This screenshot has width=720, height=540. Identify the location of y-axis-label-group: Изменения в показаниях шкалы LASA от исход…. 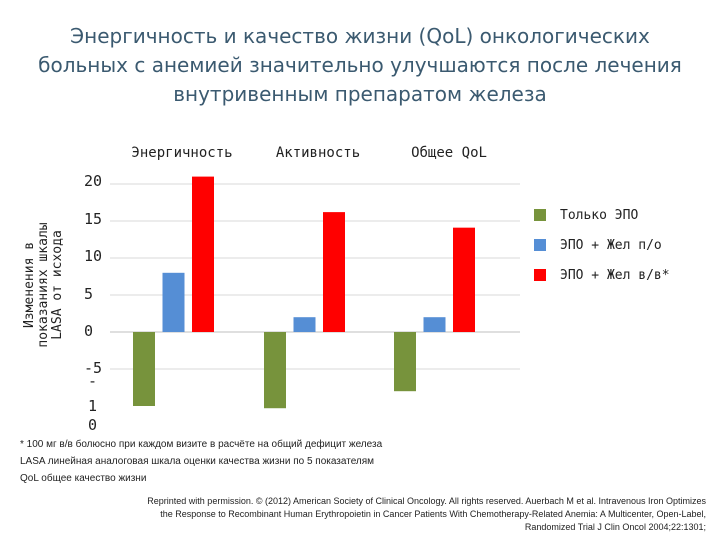
(43, 284).